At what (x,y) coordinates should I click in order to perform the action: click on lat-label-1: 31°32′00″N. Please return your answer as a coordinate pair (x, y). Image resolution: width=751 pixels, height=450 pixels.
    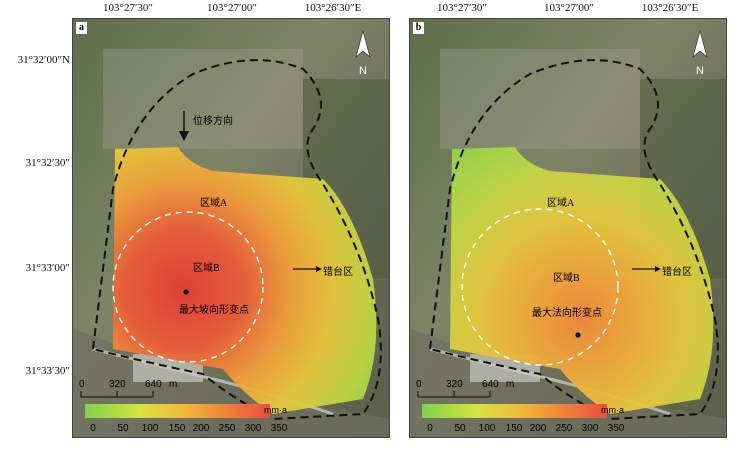
    Looking at the image, I should click on (43, 60).